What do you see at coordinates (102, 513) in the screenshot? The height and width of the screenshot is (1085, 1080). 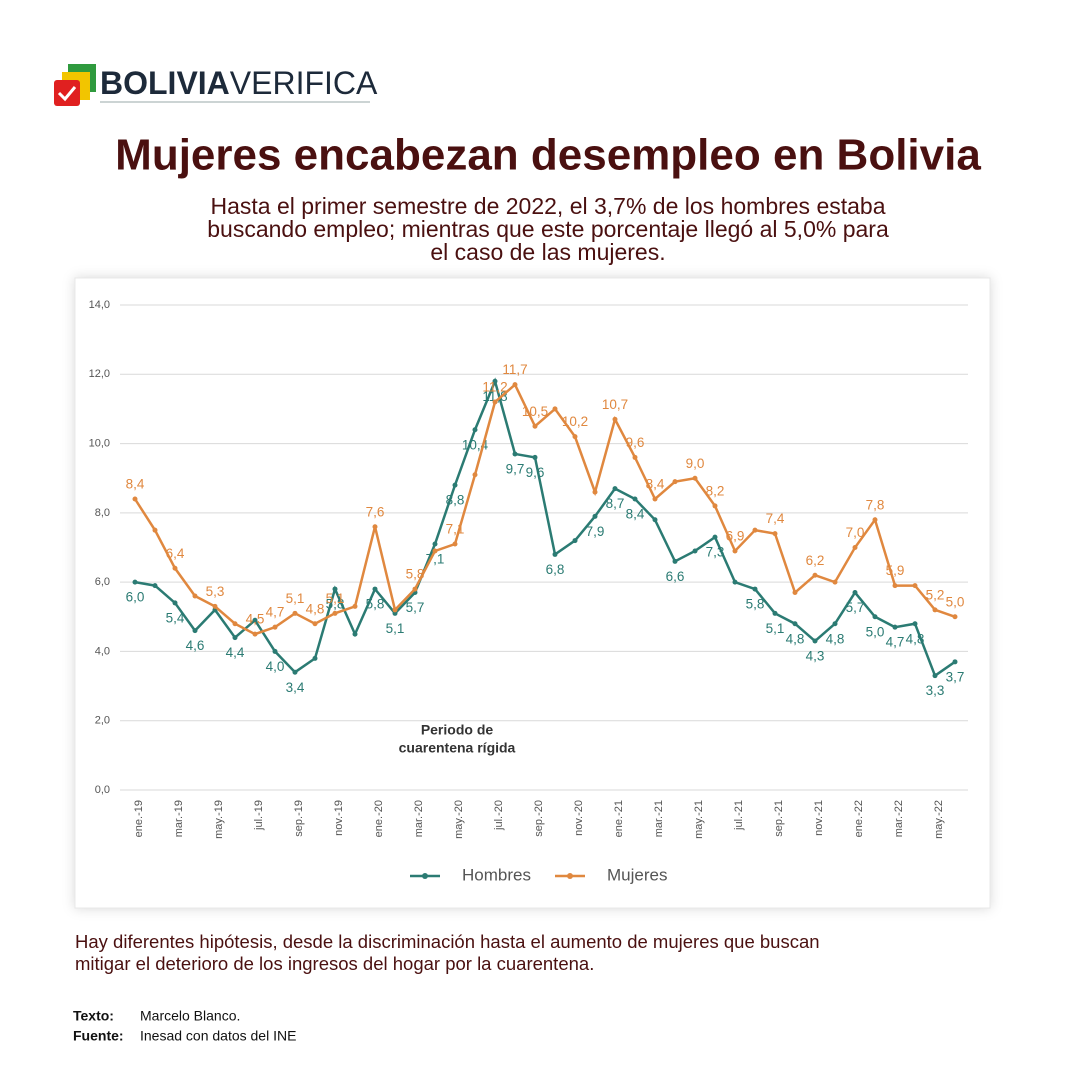 I see `y-tick-label: 8,0` at bounding box center [102, 513].